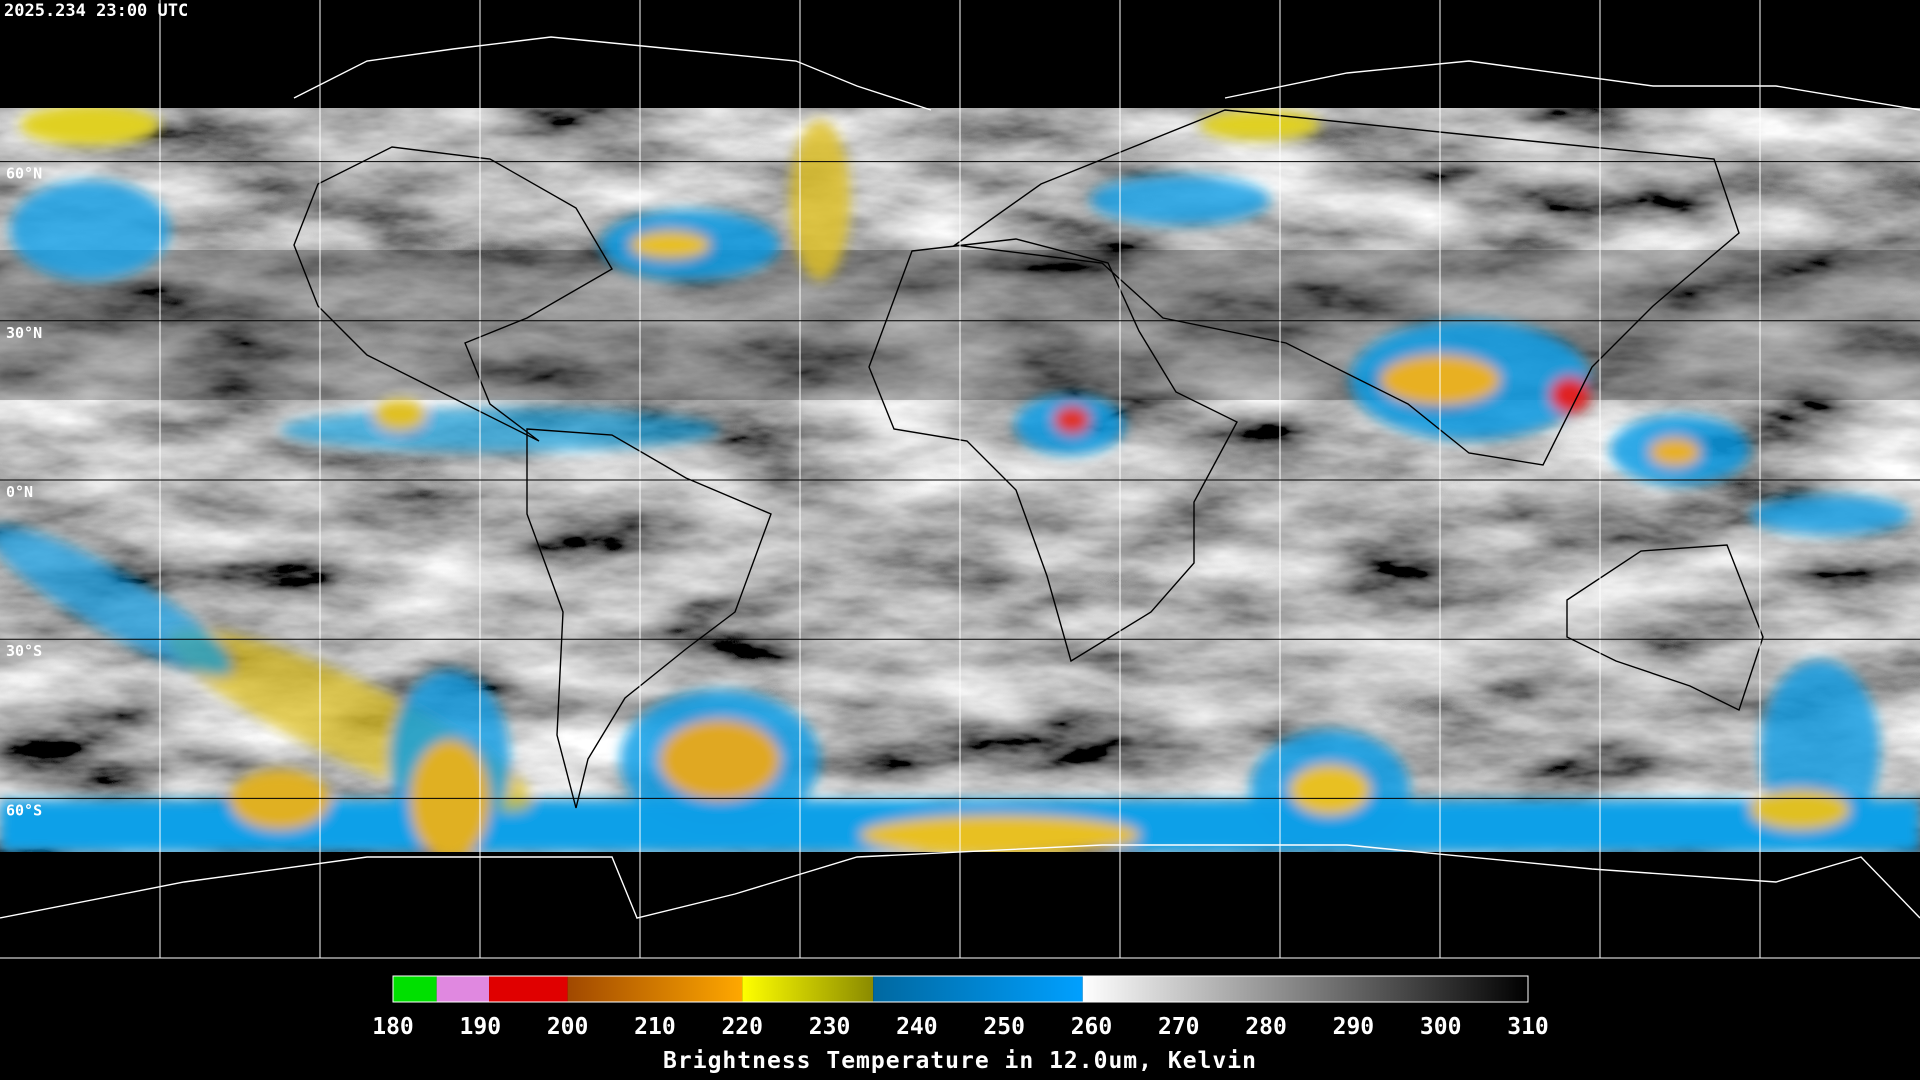  Describe the element at coordinates (24, 174) in the screenshot. I see `lat-label: 60°N` at that location.